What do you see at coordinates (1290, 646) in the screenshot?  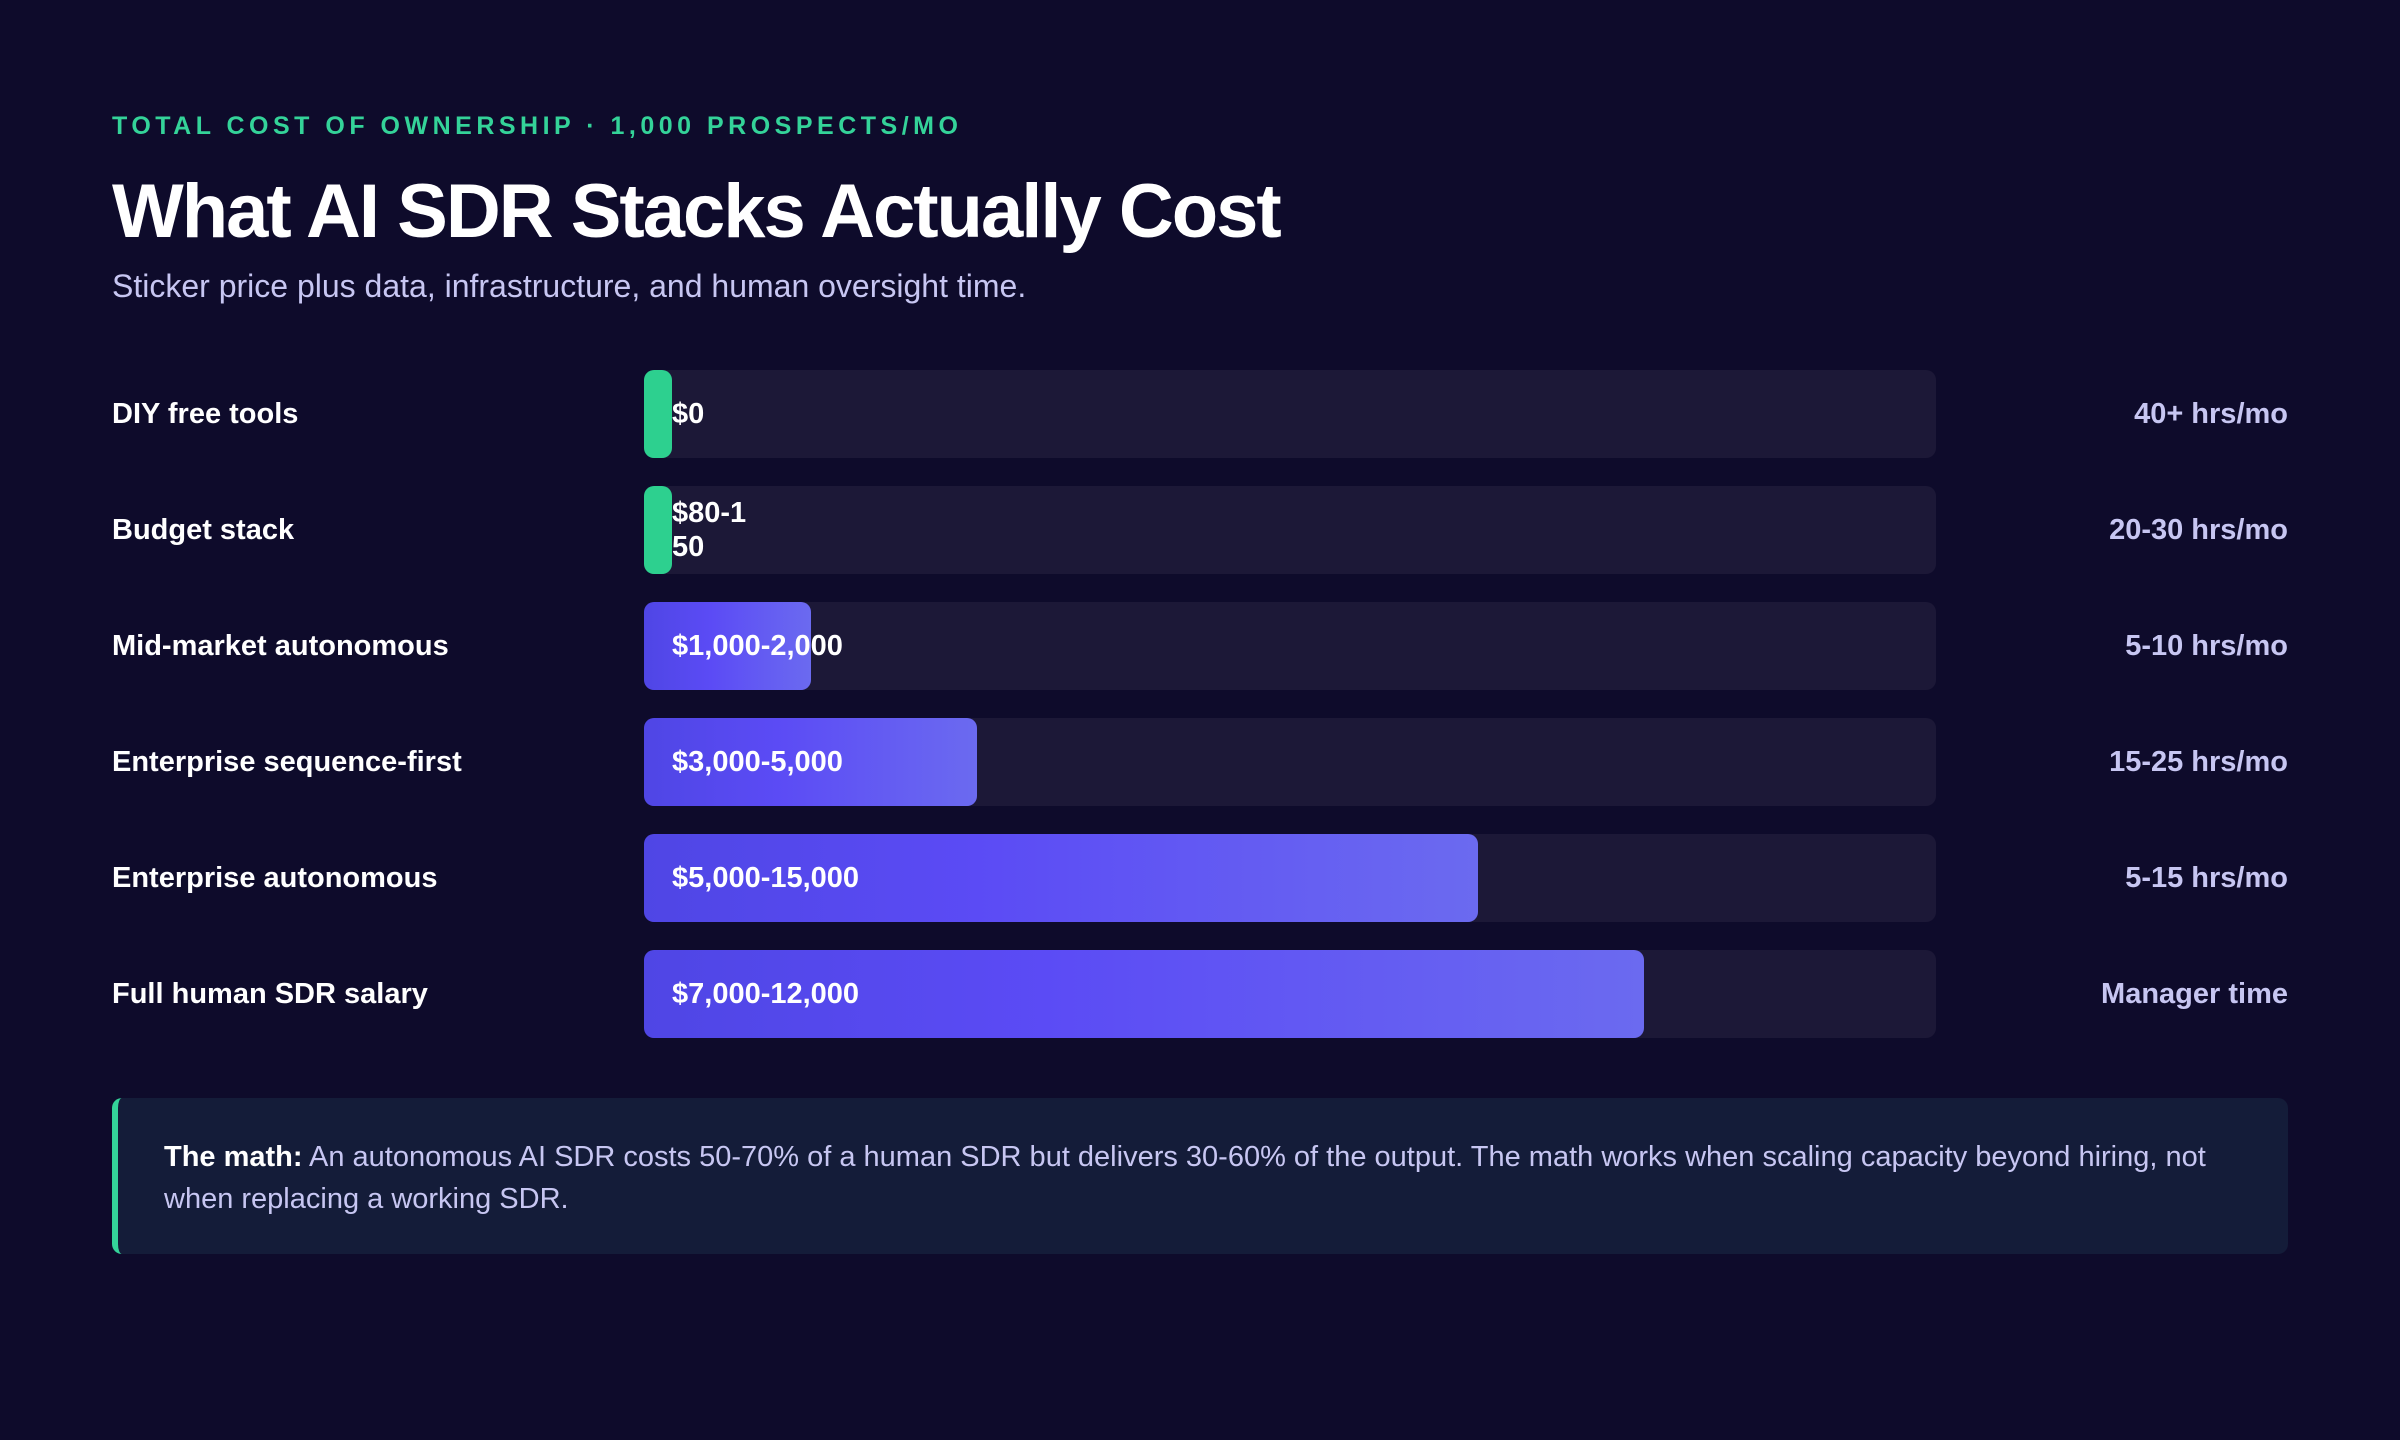 I see `bar-track: $1,000-2,000` at bounding box center [1290, 646].